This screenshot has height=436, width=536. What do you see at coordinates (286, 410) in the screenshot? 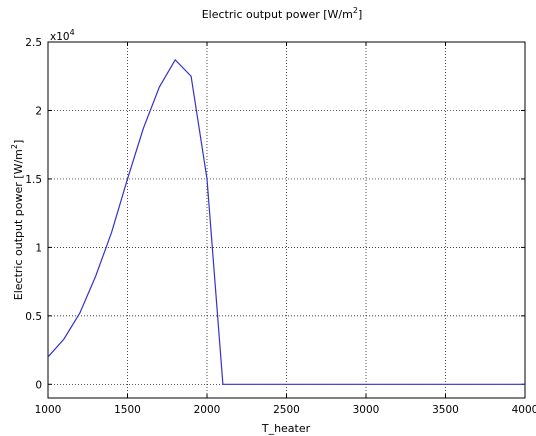
I see `x-tick-label: 2500` at bounding box center [286, 410].